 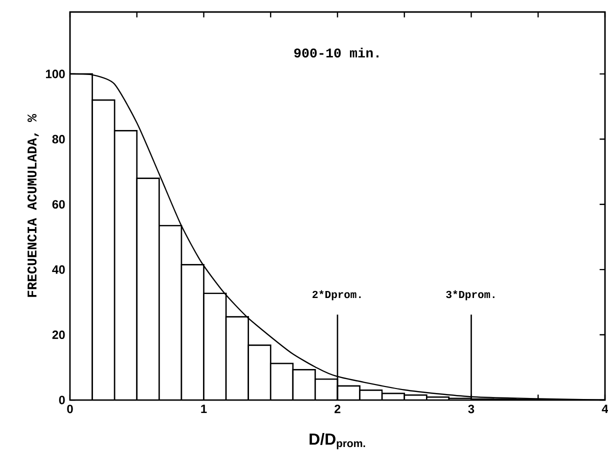 What do you see at coordinates (204, 408) in the screenshot?
I see `x-tick-label: 1` at bounding box center [204, 408].